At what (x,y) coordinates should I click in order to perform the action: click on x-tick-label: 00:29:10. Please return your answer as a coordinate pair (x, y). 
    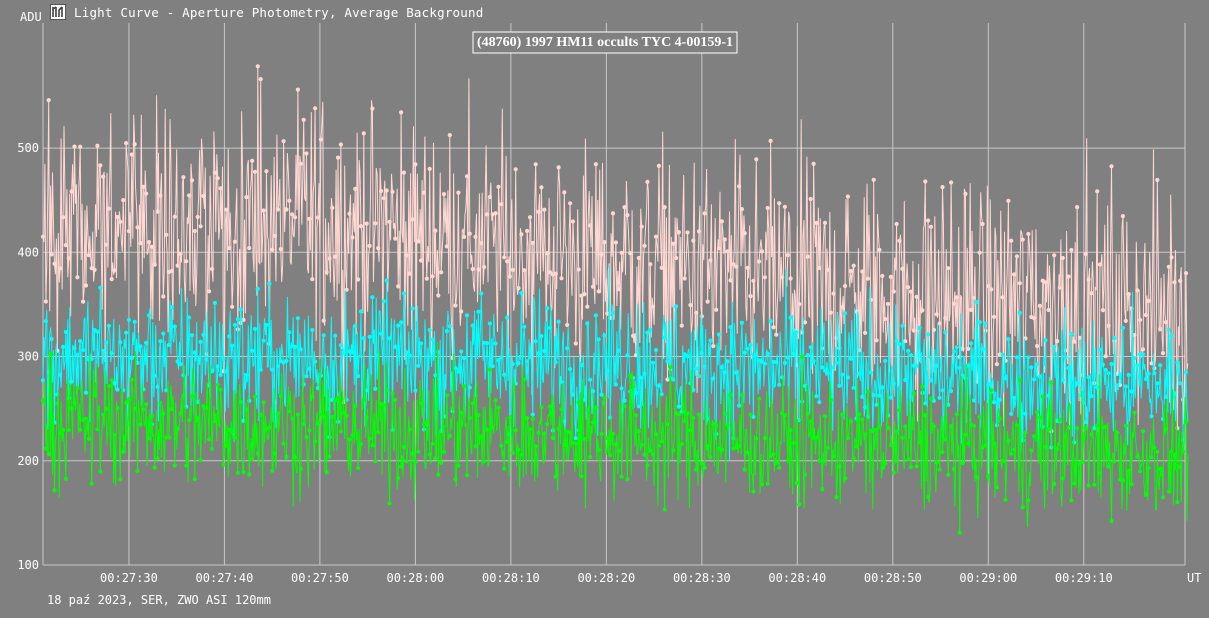
    Looking at the image, I should click on (1084, 578).